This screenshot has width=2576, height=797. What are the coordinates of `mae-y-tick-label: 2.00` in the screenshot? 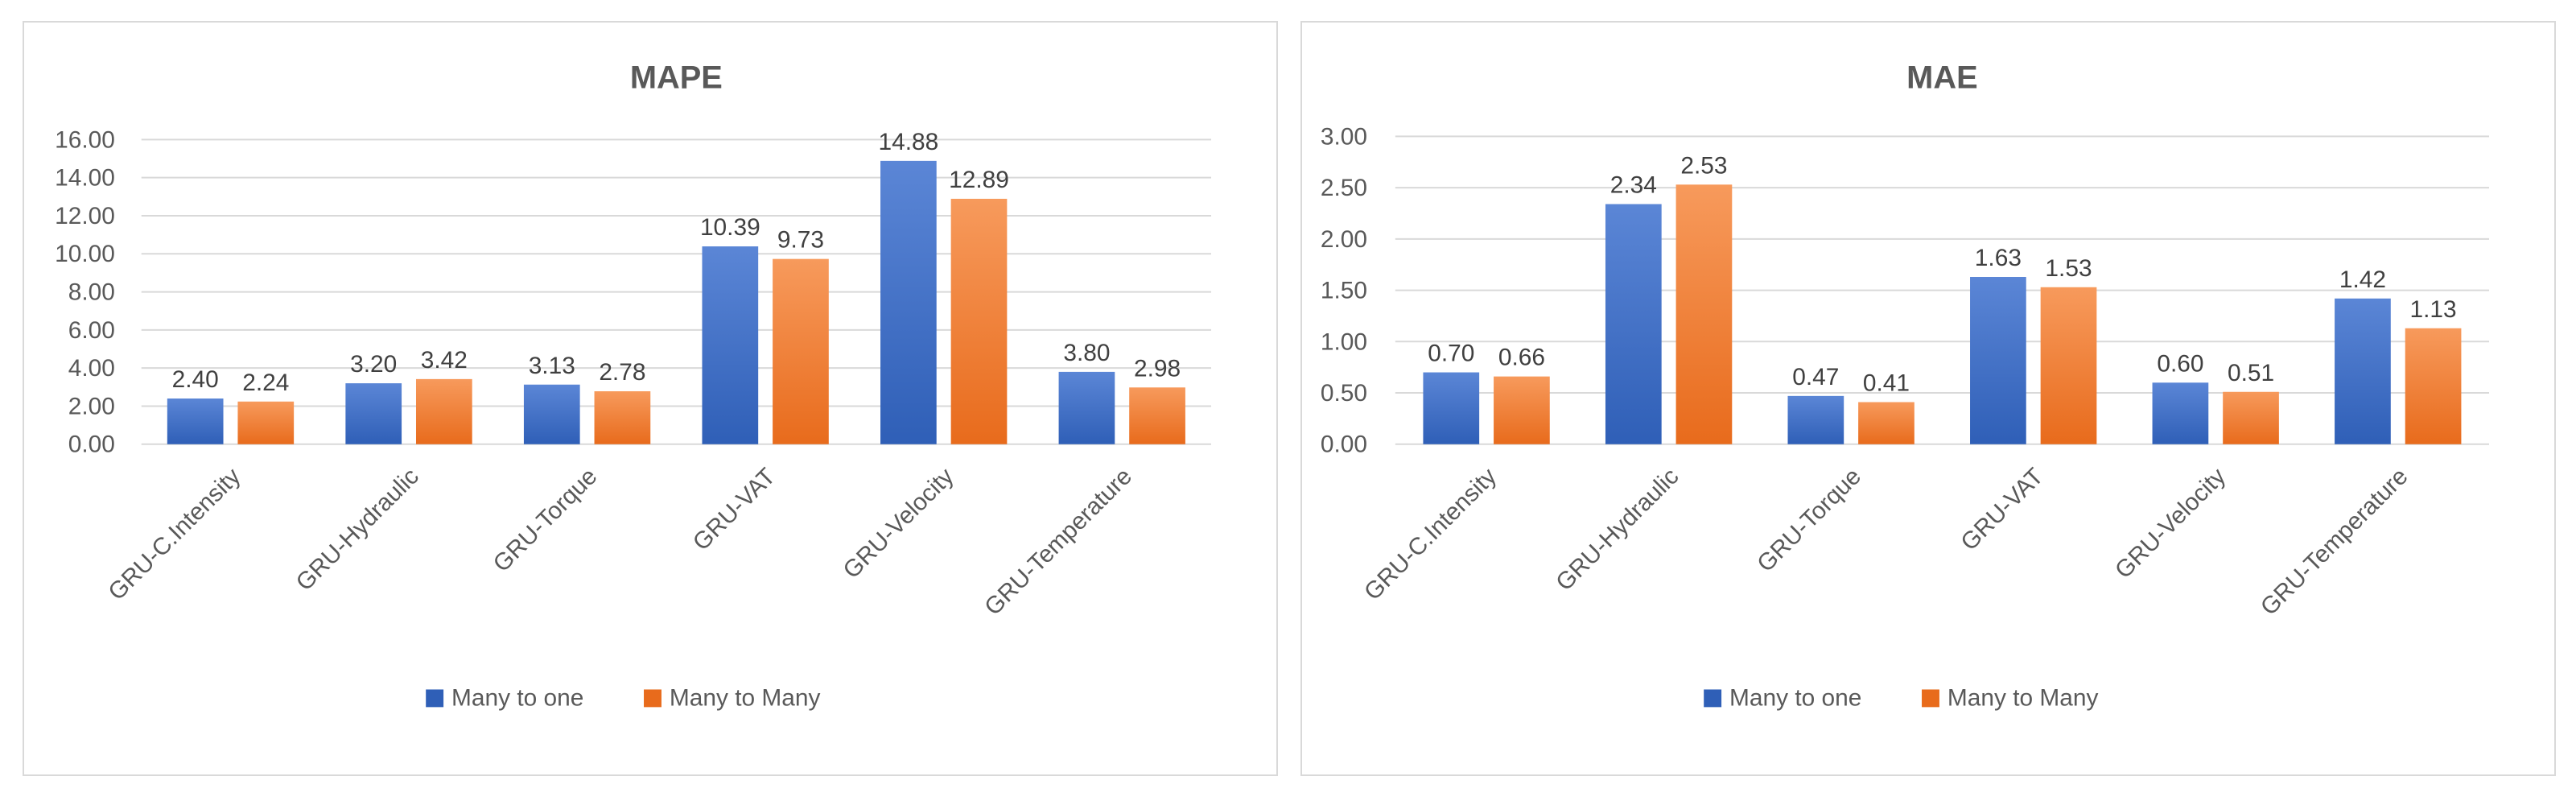 It's located at (1344, 239).